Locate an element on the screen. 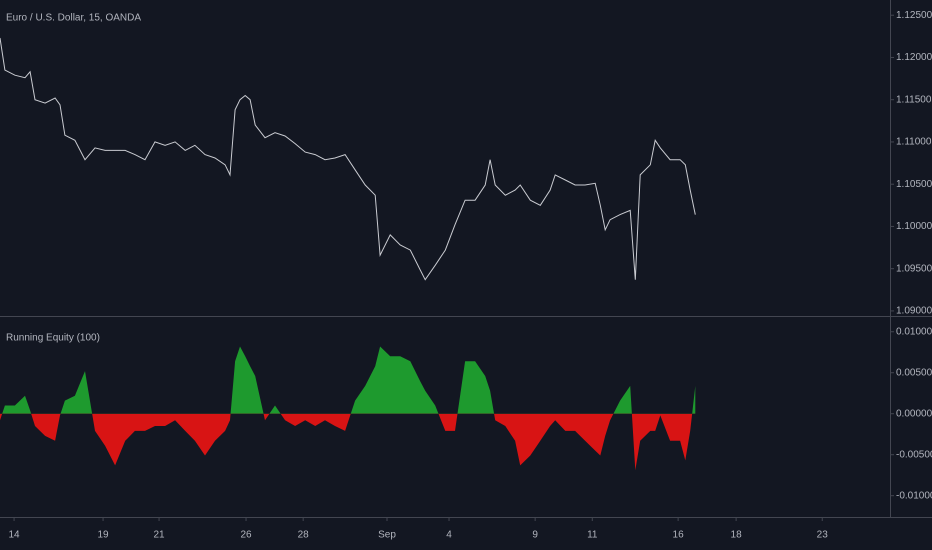  y-tick-label: 1.09500 is located at coordinates (914, 268).